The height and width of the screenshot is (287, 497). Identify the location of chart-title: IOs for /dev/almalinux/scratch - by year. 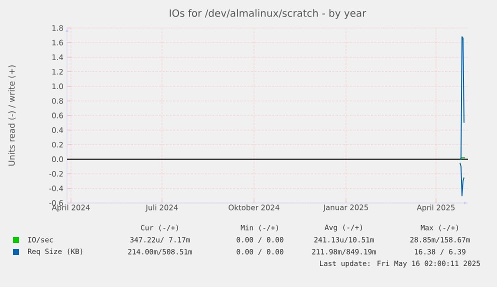
(268, 14).